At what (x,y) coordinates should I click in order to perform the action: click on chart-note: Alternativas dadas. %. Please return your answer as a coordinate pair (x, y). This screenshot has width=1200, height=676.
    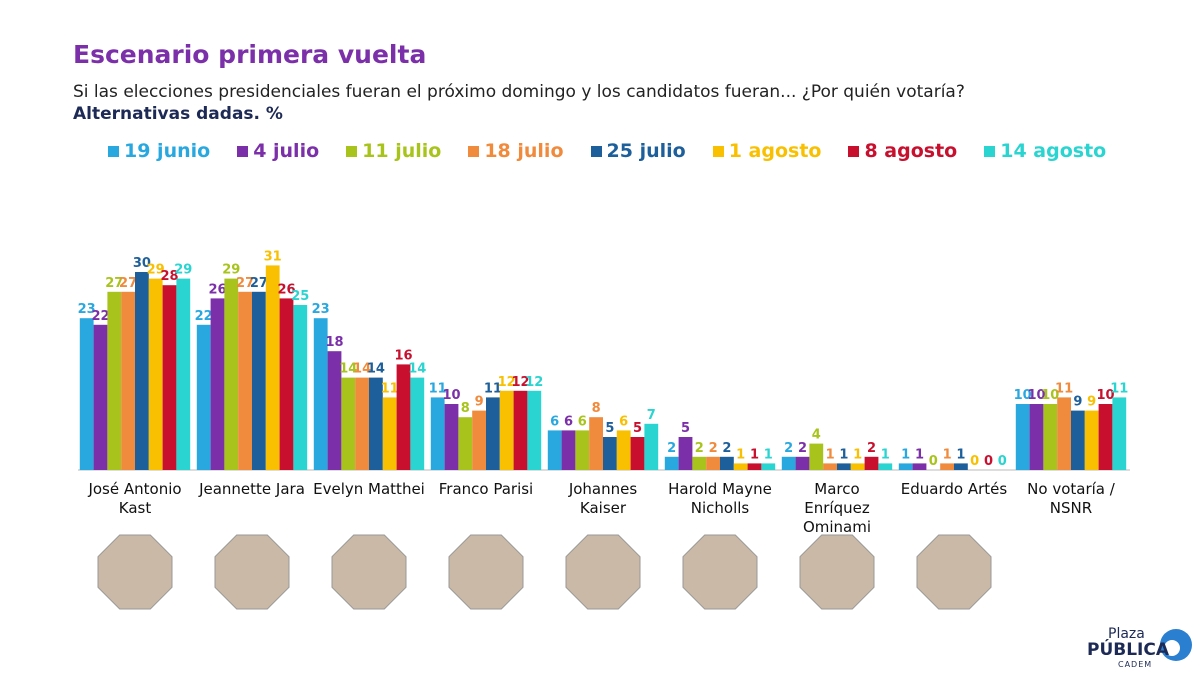
    Looking at the image, I should click on (178, 114).